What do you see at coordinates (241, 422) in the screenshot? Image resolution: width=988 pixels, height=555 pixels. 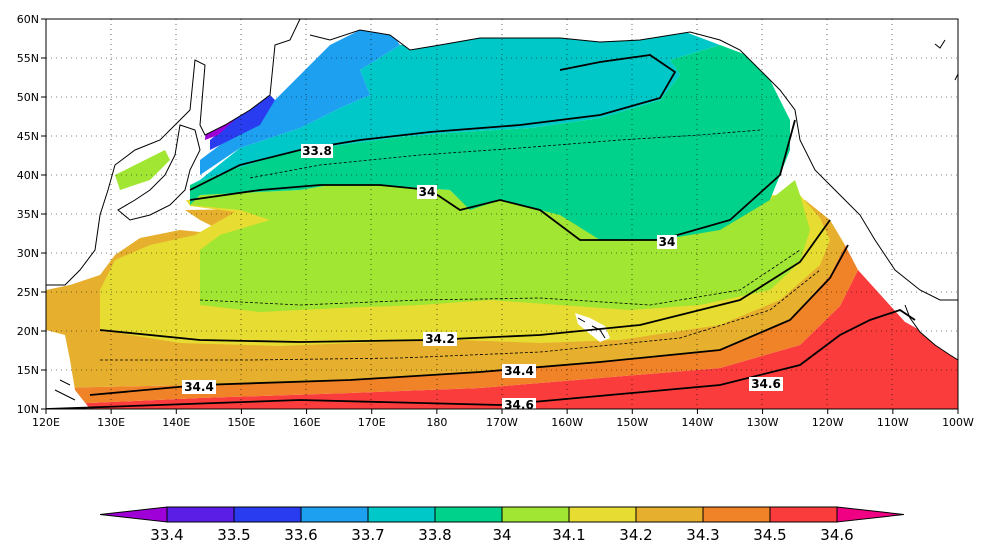 I see `lon-tick-label: 150E` at bounding box center [241, 422].